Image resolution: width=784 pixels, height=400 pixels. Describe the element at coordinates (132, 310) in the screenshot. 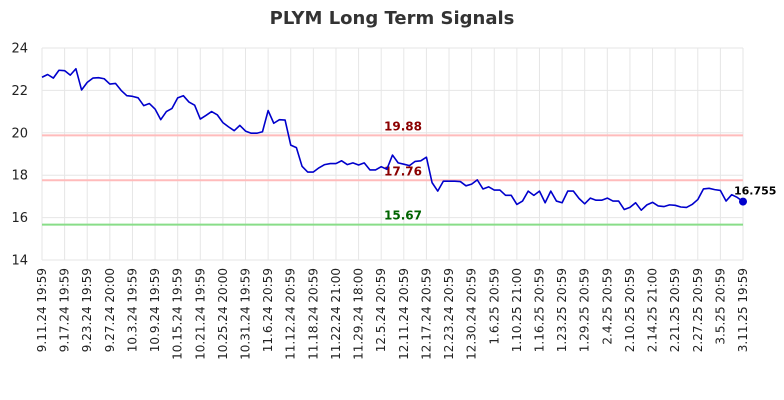

I see `x-tick-label: 10.3.24 19:59` at that location.